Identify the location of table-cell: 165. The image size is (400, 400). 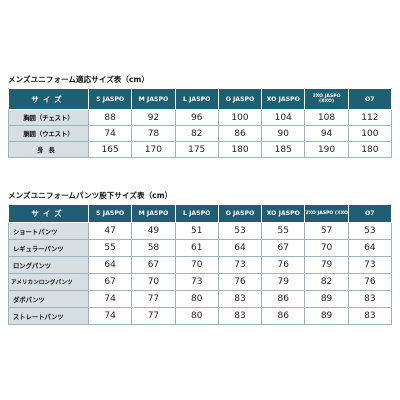
(110, 149).